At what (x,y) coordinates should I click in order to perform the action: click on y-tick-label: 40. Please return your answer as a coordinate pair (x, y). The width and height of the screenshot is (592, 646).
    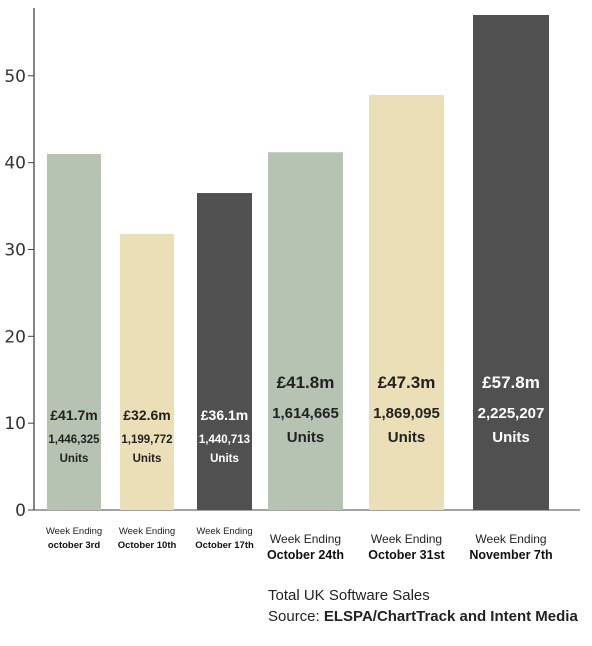
    Looking at the image, I should click on (15, 164).